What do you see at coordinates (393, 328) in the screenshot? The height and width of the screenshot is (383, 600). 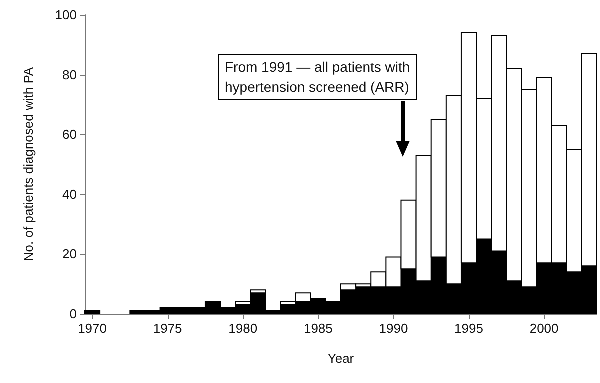 I see `x-tick-label: 1990` at bounding box center [393, 328].